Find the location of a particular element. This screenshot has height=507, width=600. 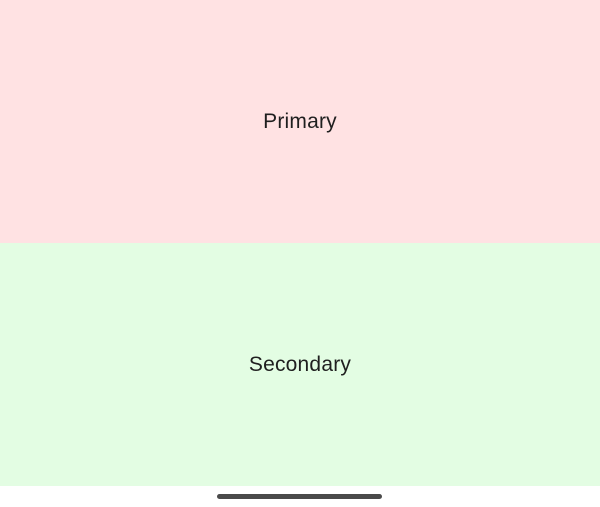

secondary-pane-label: Secondary is located at coordinates (300, 364).